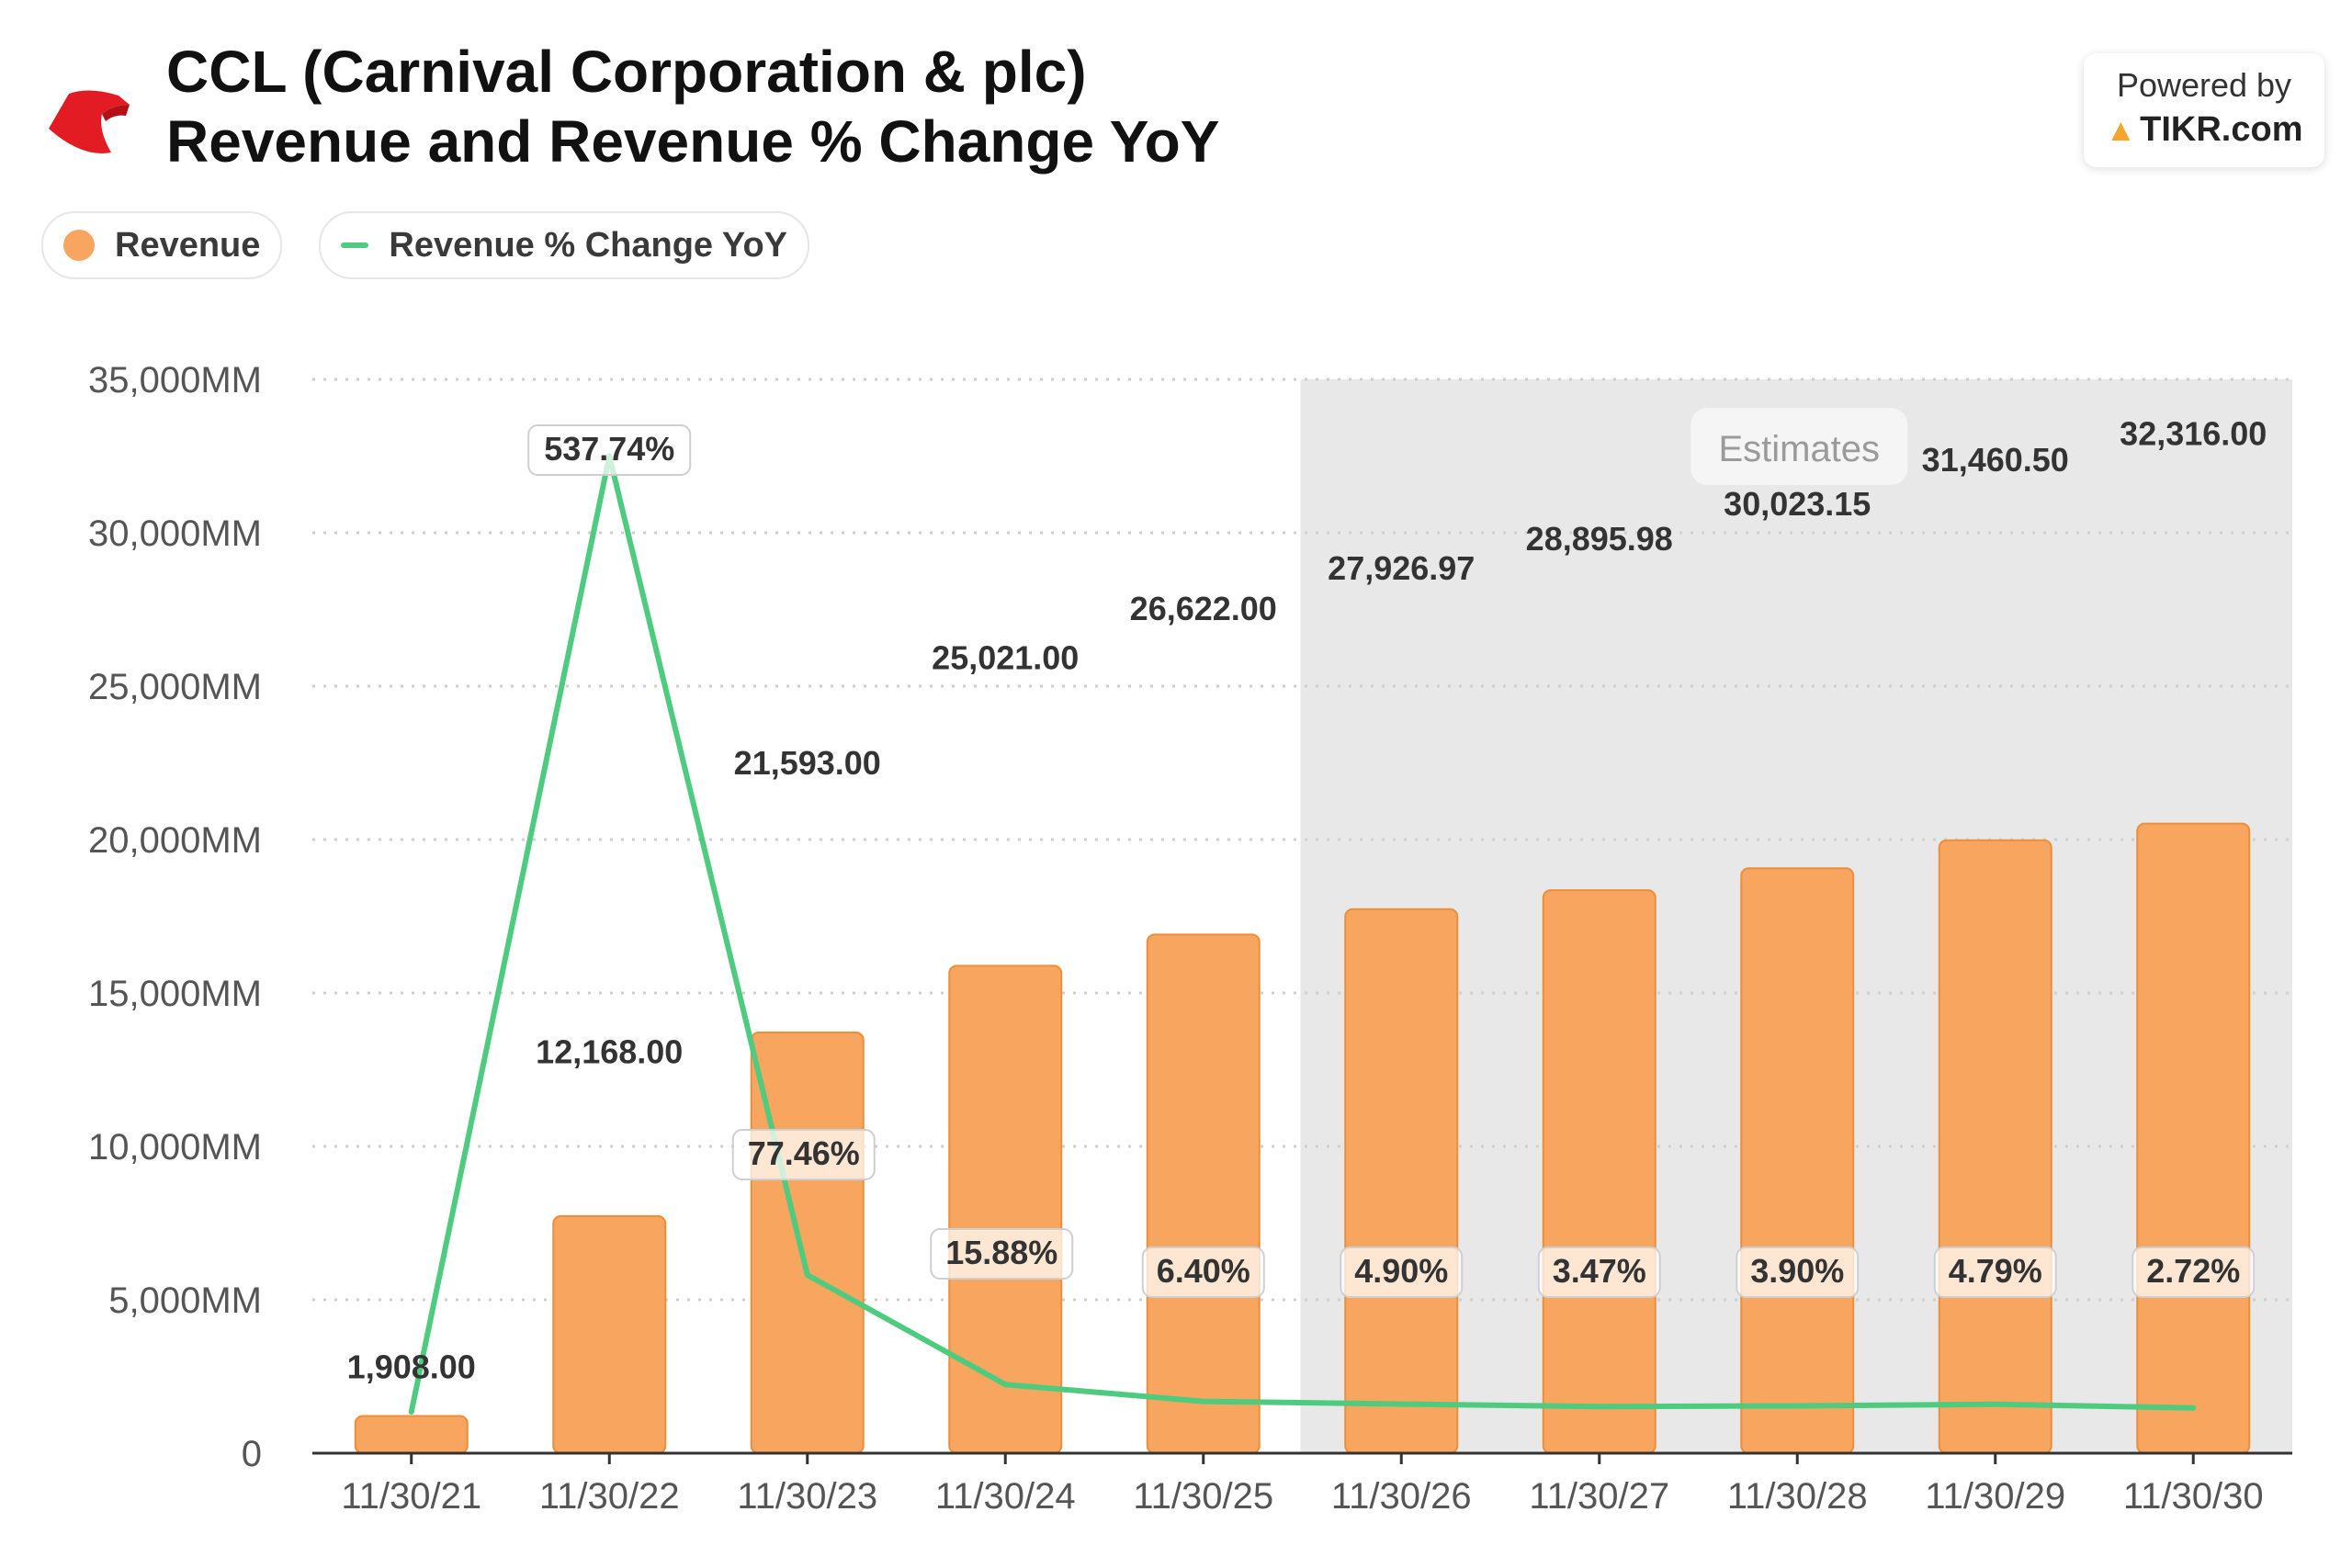  I want to click on logo-funnel-shape, so click(89, 121).